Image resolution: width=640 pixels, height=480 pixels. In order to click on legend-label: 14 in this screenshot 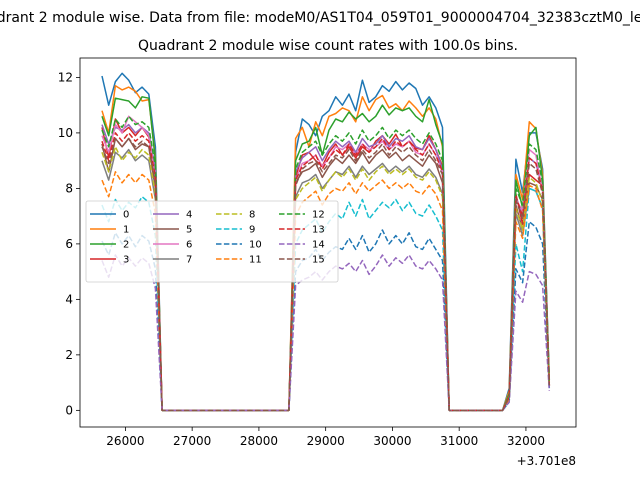, I will do `click(318, 245)`.